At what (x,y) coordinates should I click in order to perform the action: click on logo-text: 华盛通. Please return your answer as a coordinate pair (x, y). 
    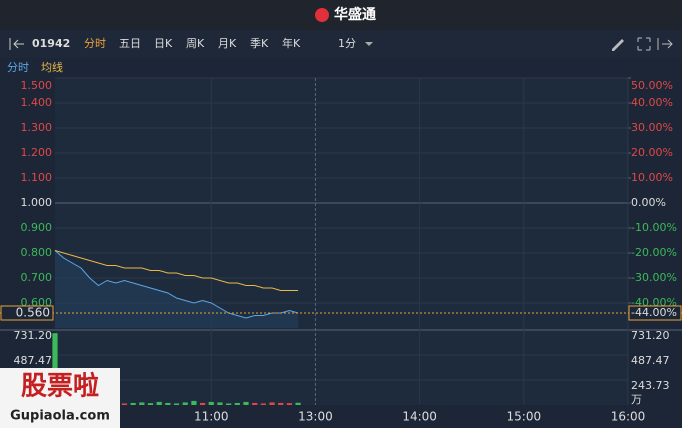
    Looking at the image, I should click on (355, 14).